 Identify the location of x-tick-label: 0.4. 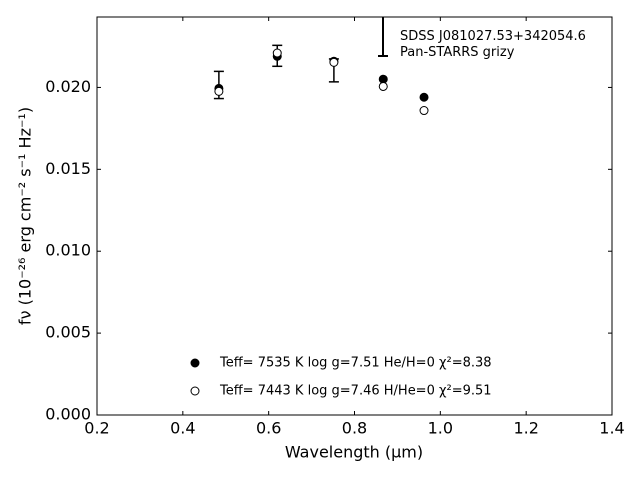
(182, 428).